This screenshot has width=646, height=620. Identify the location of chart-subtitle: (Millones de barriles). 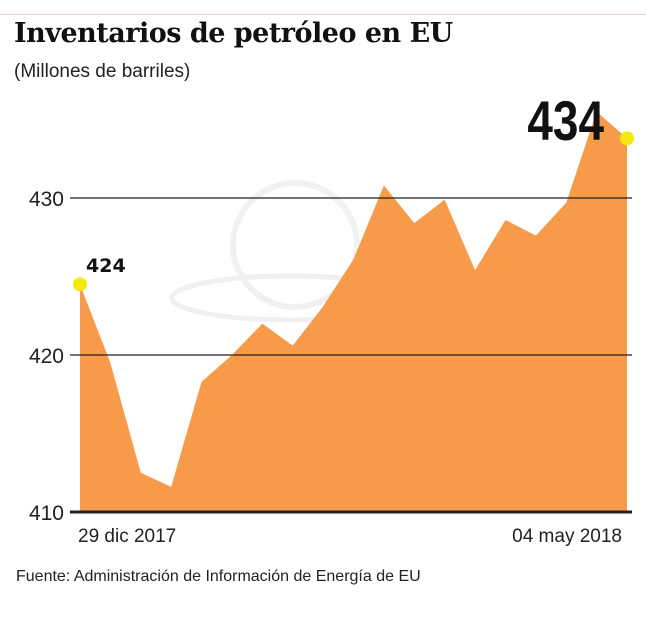
(102, 71).